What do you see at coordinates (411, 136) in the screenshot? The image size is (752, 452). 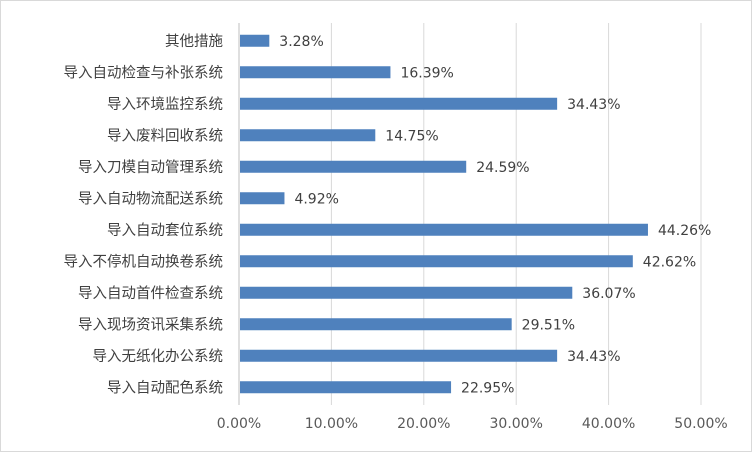 I see `value-label: 14.75%` at bounding box center [411, 136].